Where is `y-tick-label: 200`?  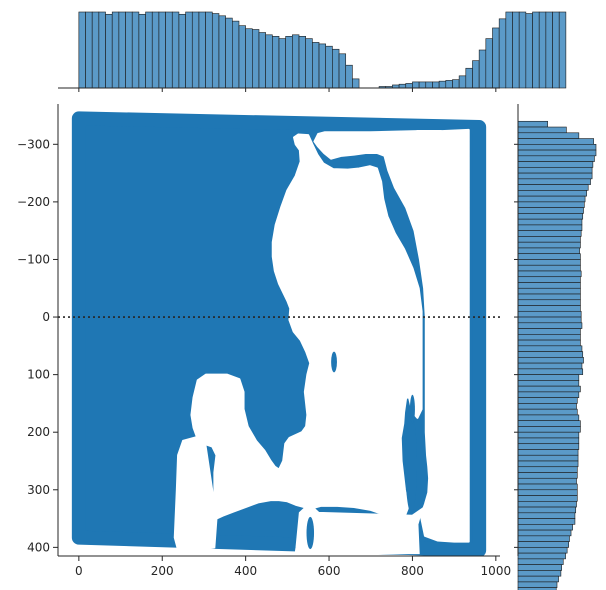
y-tick-label: 200 is located at coordinates (38, 432).